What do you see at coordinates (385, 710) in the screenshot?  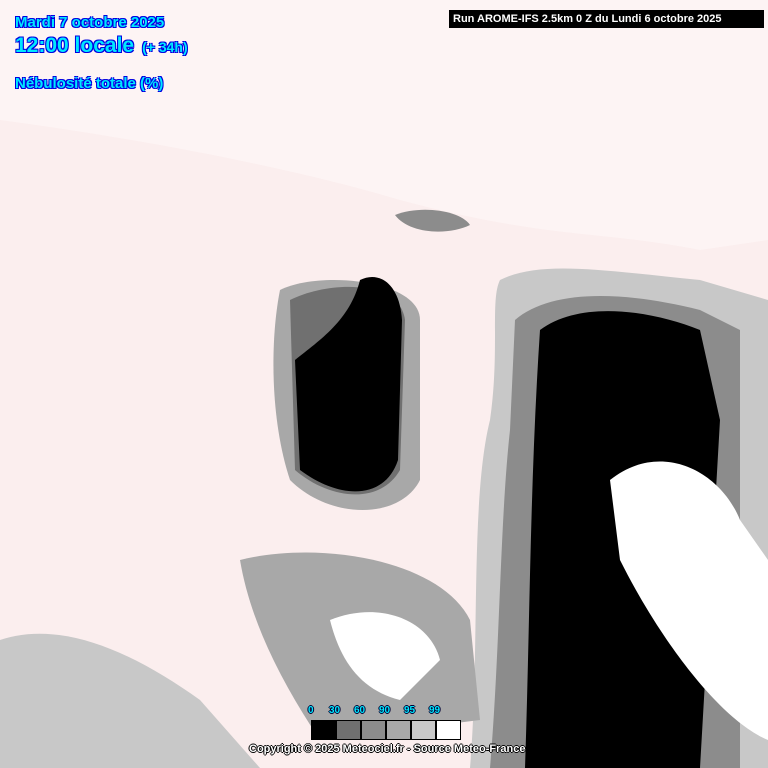 I see `legend-label: 90` at bounding box center [385, 710].